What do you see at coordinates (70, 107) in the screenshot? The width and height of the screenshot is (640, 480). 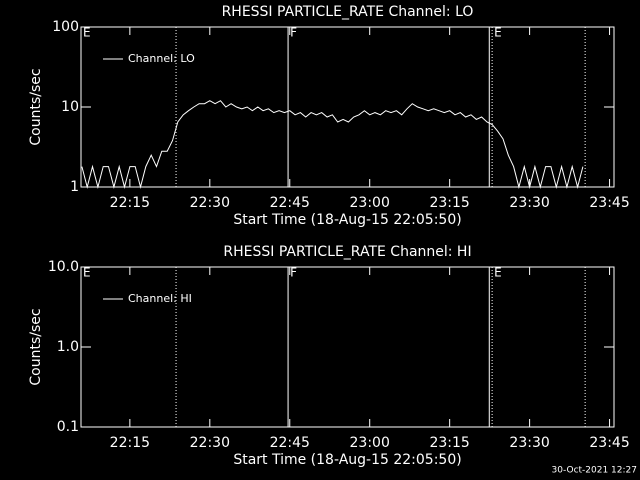 I see `y-tick-label: 10` at bounding box center [70, 107].